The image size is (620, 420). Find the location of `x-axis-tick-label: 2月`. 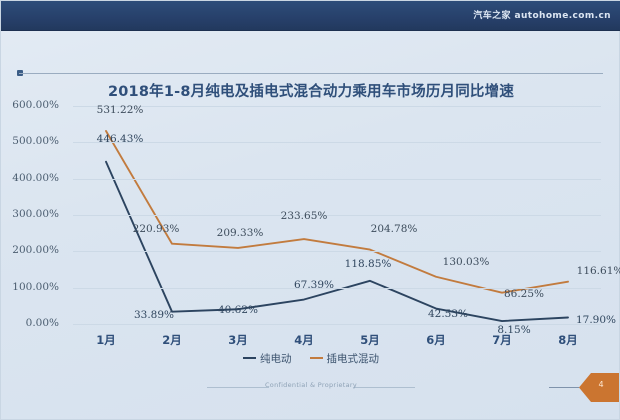

x-axis-tick-label: 2月 is located at coordinates (172, 340).